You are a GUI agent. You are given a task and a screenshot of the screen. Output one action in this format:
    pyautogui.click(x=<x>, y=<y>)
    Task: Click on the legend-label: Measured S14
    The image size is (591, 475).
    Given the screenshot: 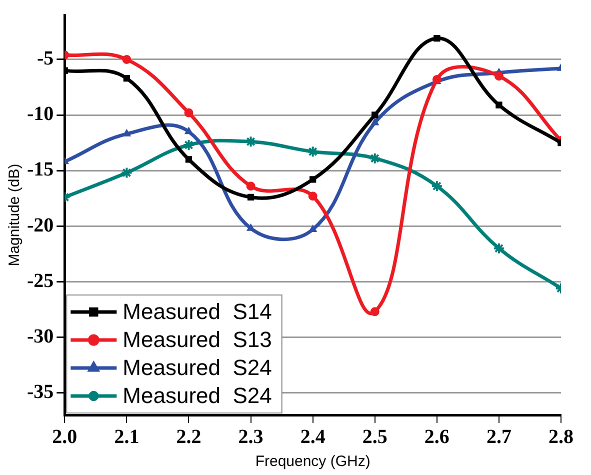 What is the action you would take?
    pyautogui.click(x=197, y=311)
    